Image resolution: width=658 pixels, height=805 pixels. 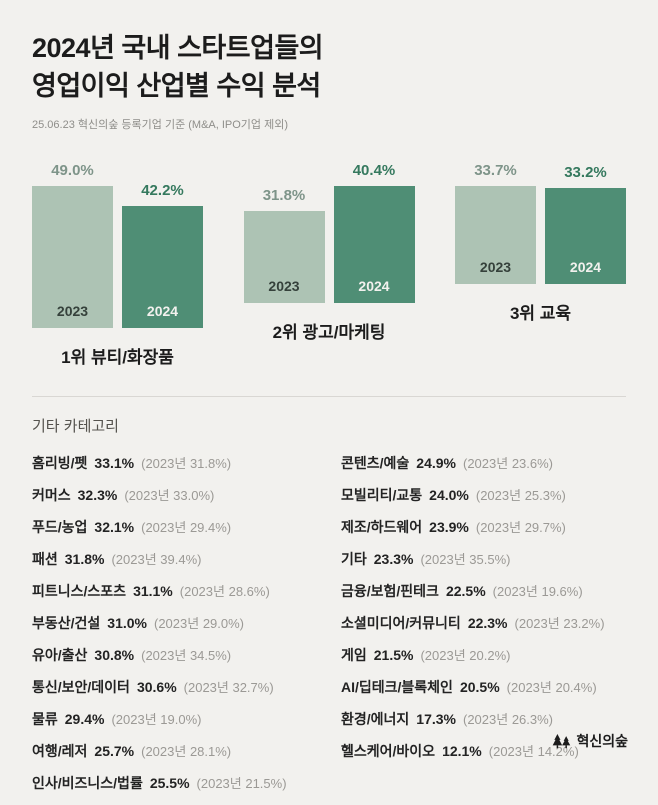 I want to click on category-name: 모빌리티/교통, so click(x=382, y=494).